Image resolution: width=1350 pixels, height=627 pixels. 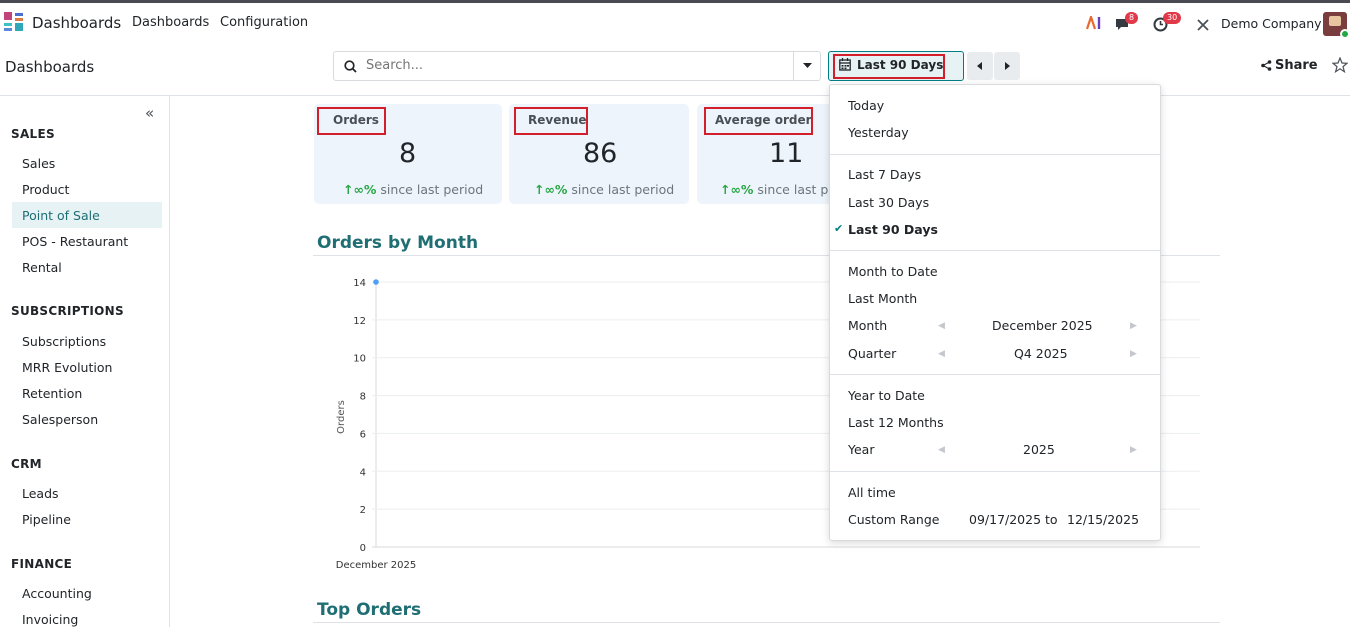 I want to click on previous-period-button, so click(x=980, y=66).